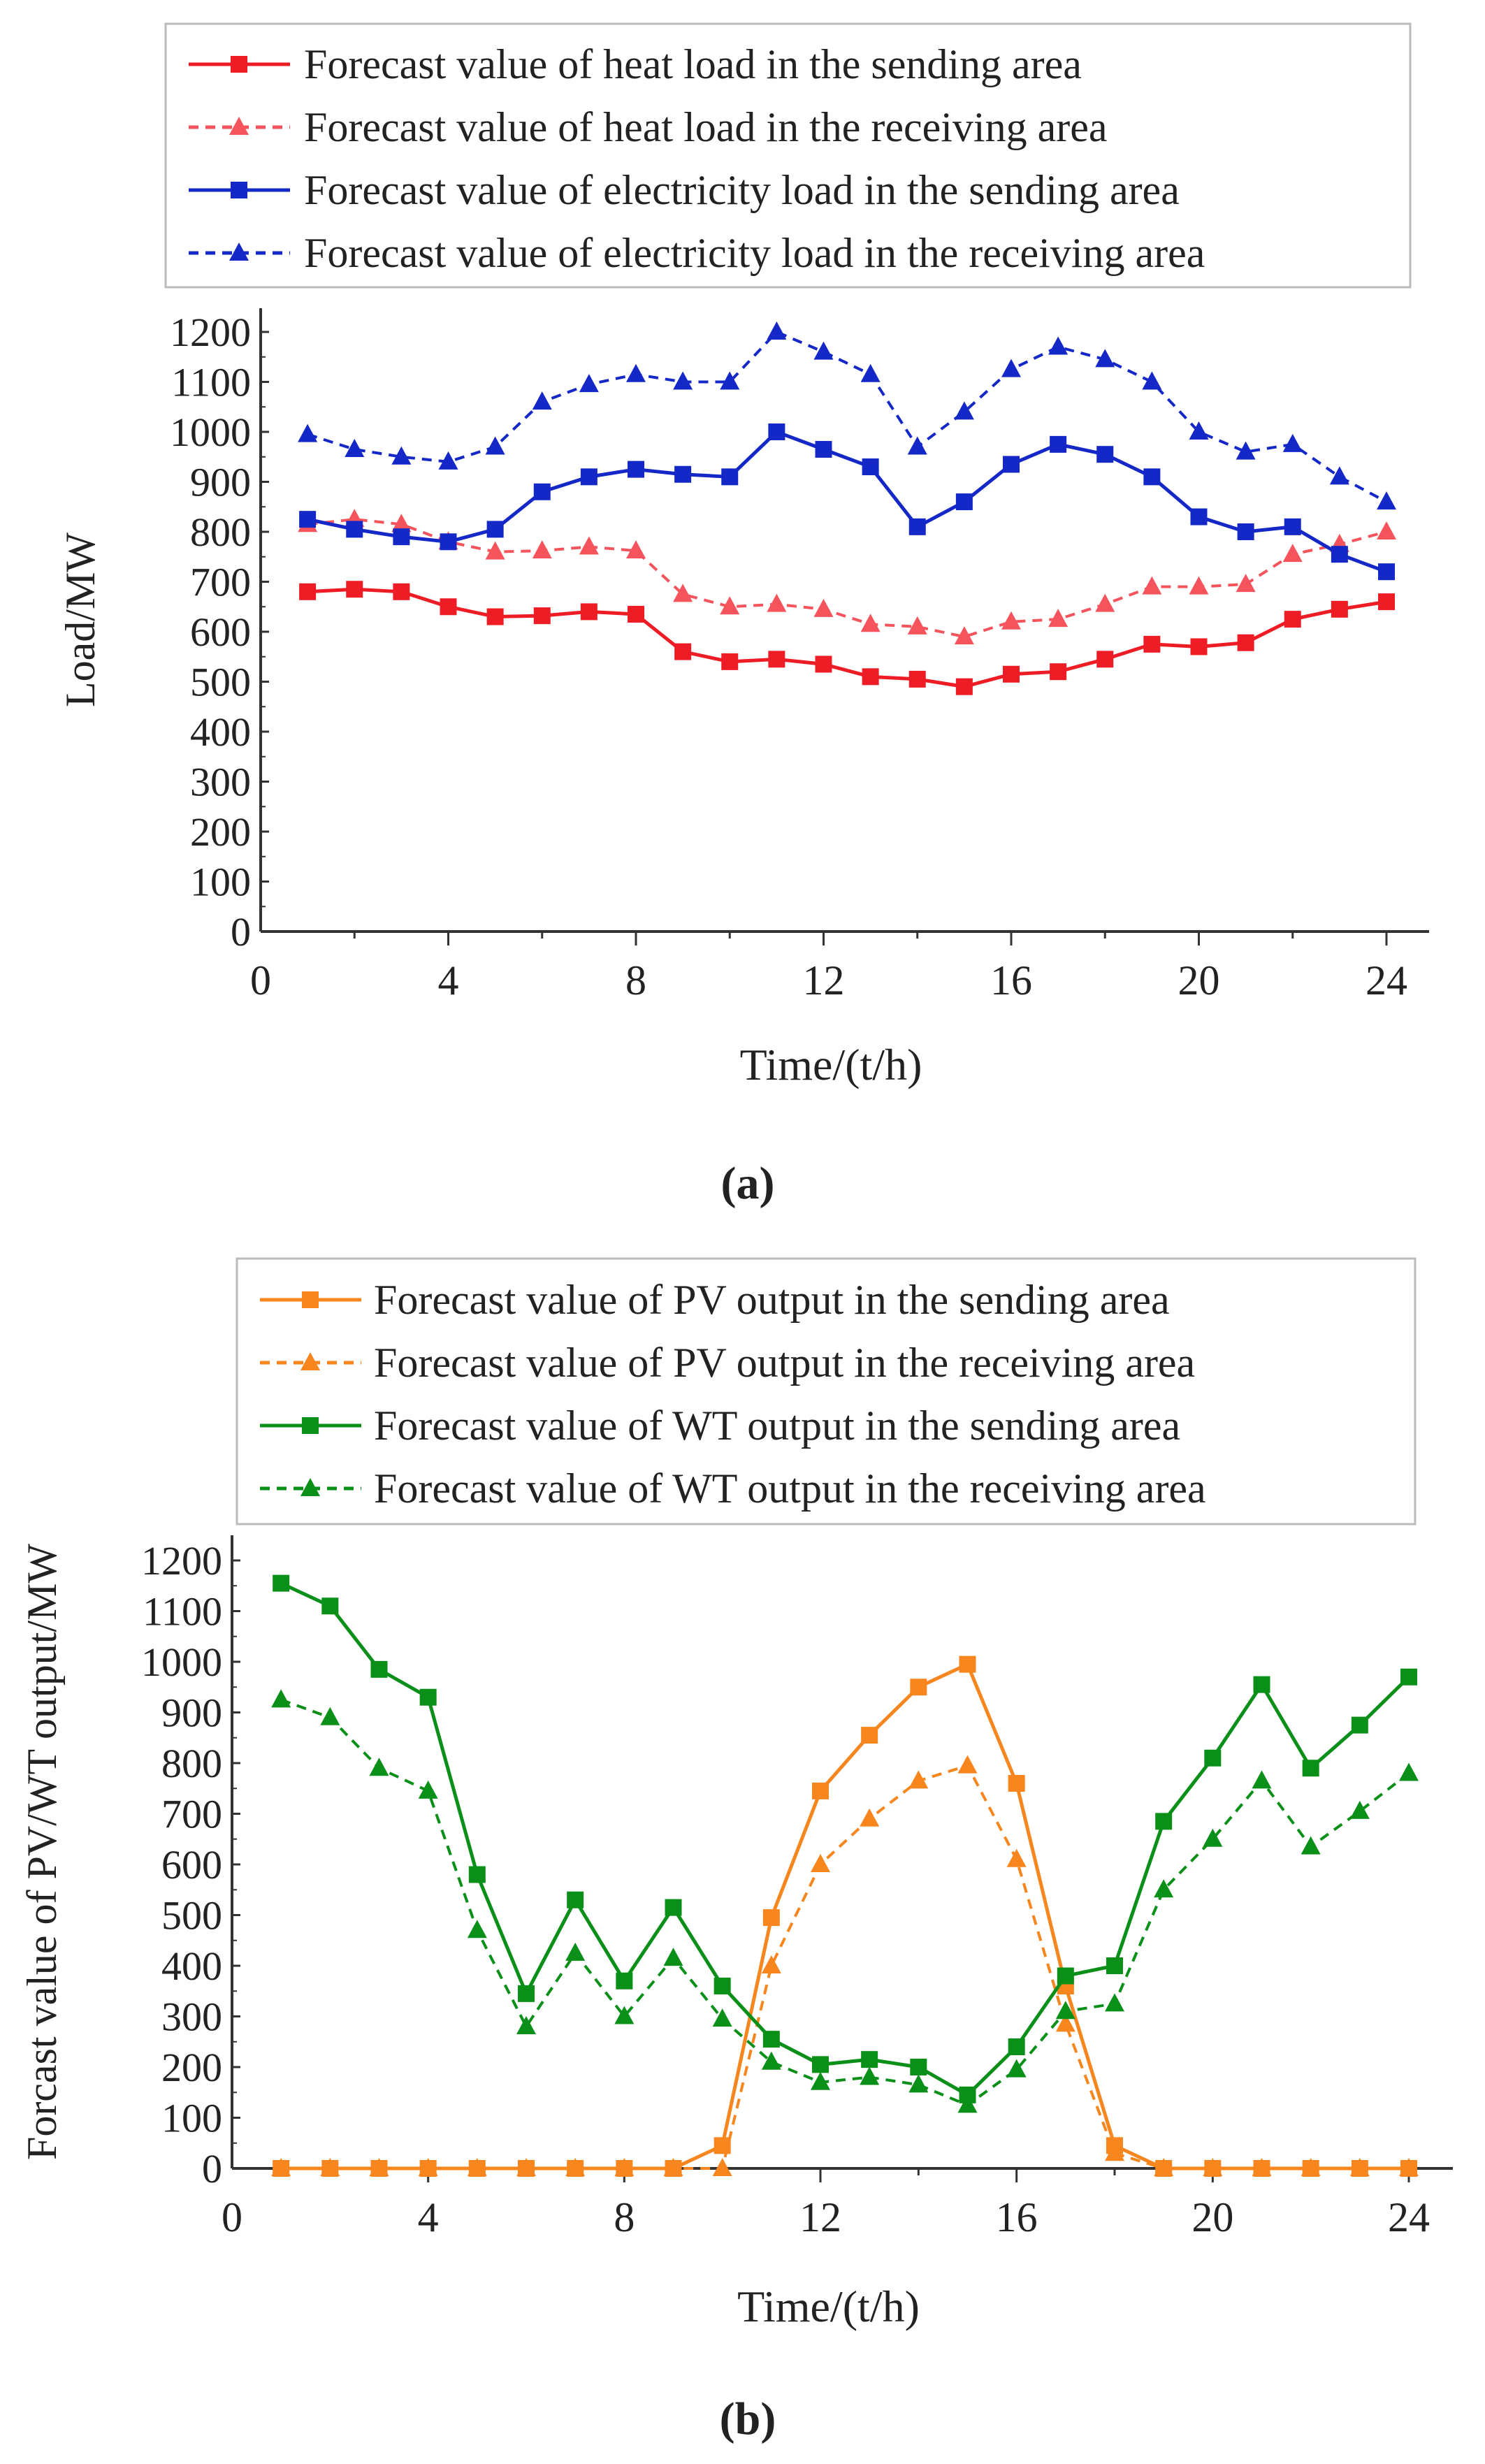  What do you see at coordinates (80, 619) in the screenshot?
I see `y-axis-label: Load/MW` at bounding box center [80, 619].